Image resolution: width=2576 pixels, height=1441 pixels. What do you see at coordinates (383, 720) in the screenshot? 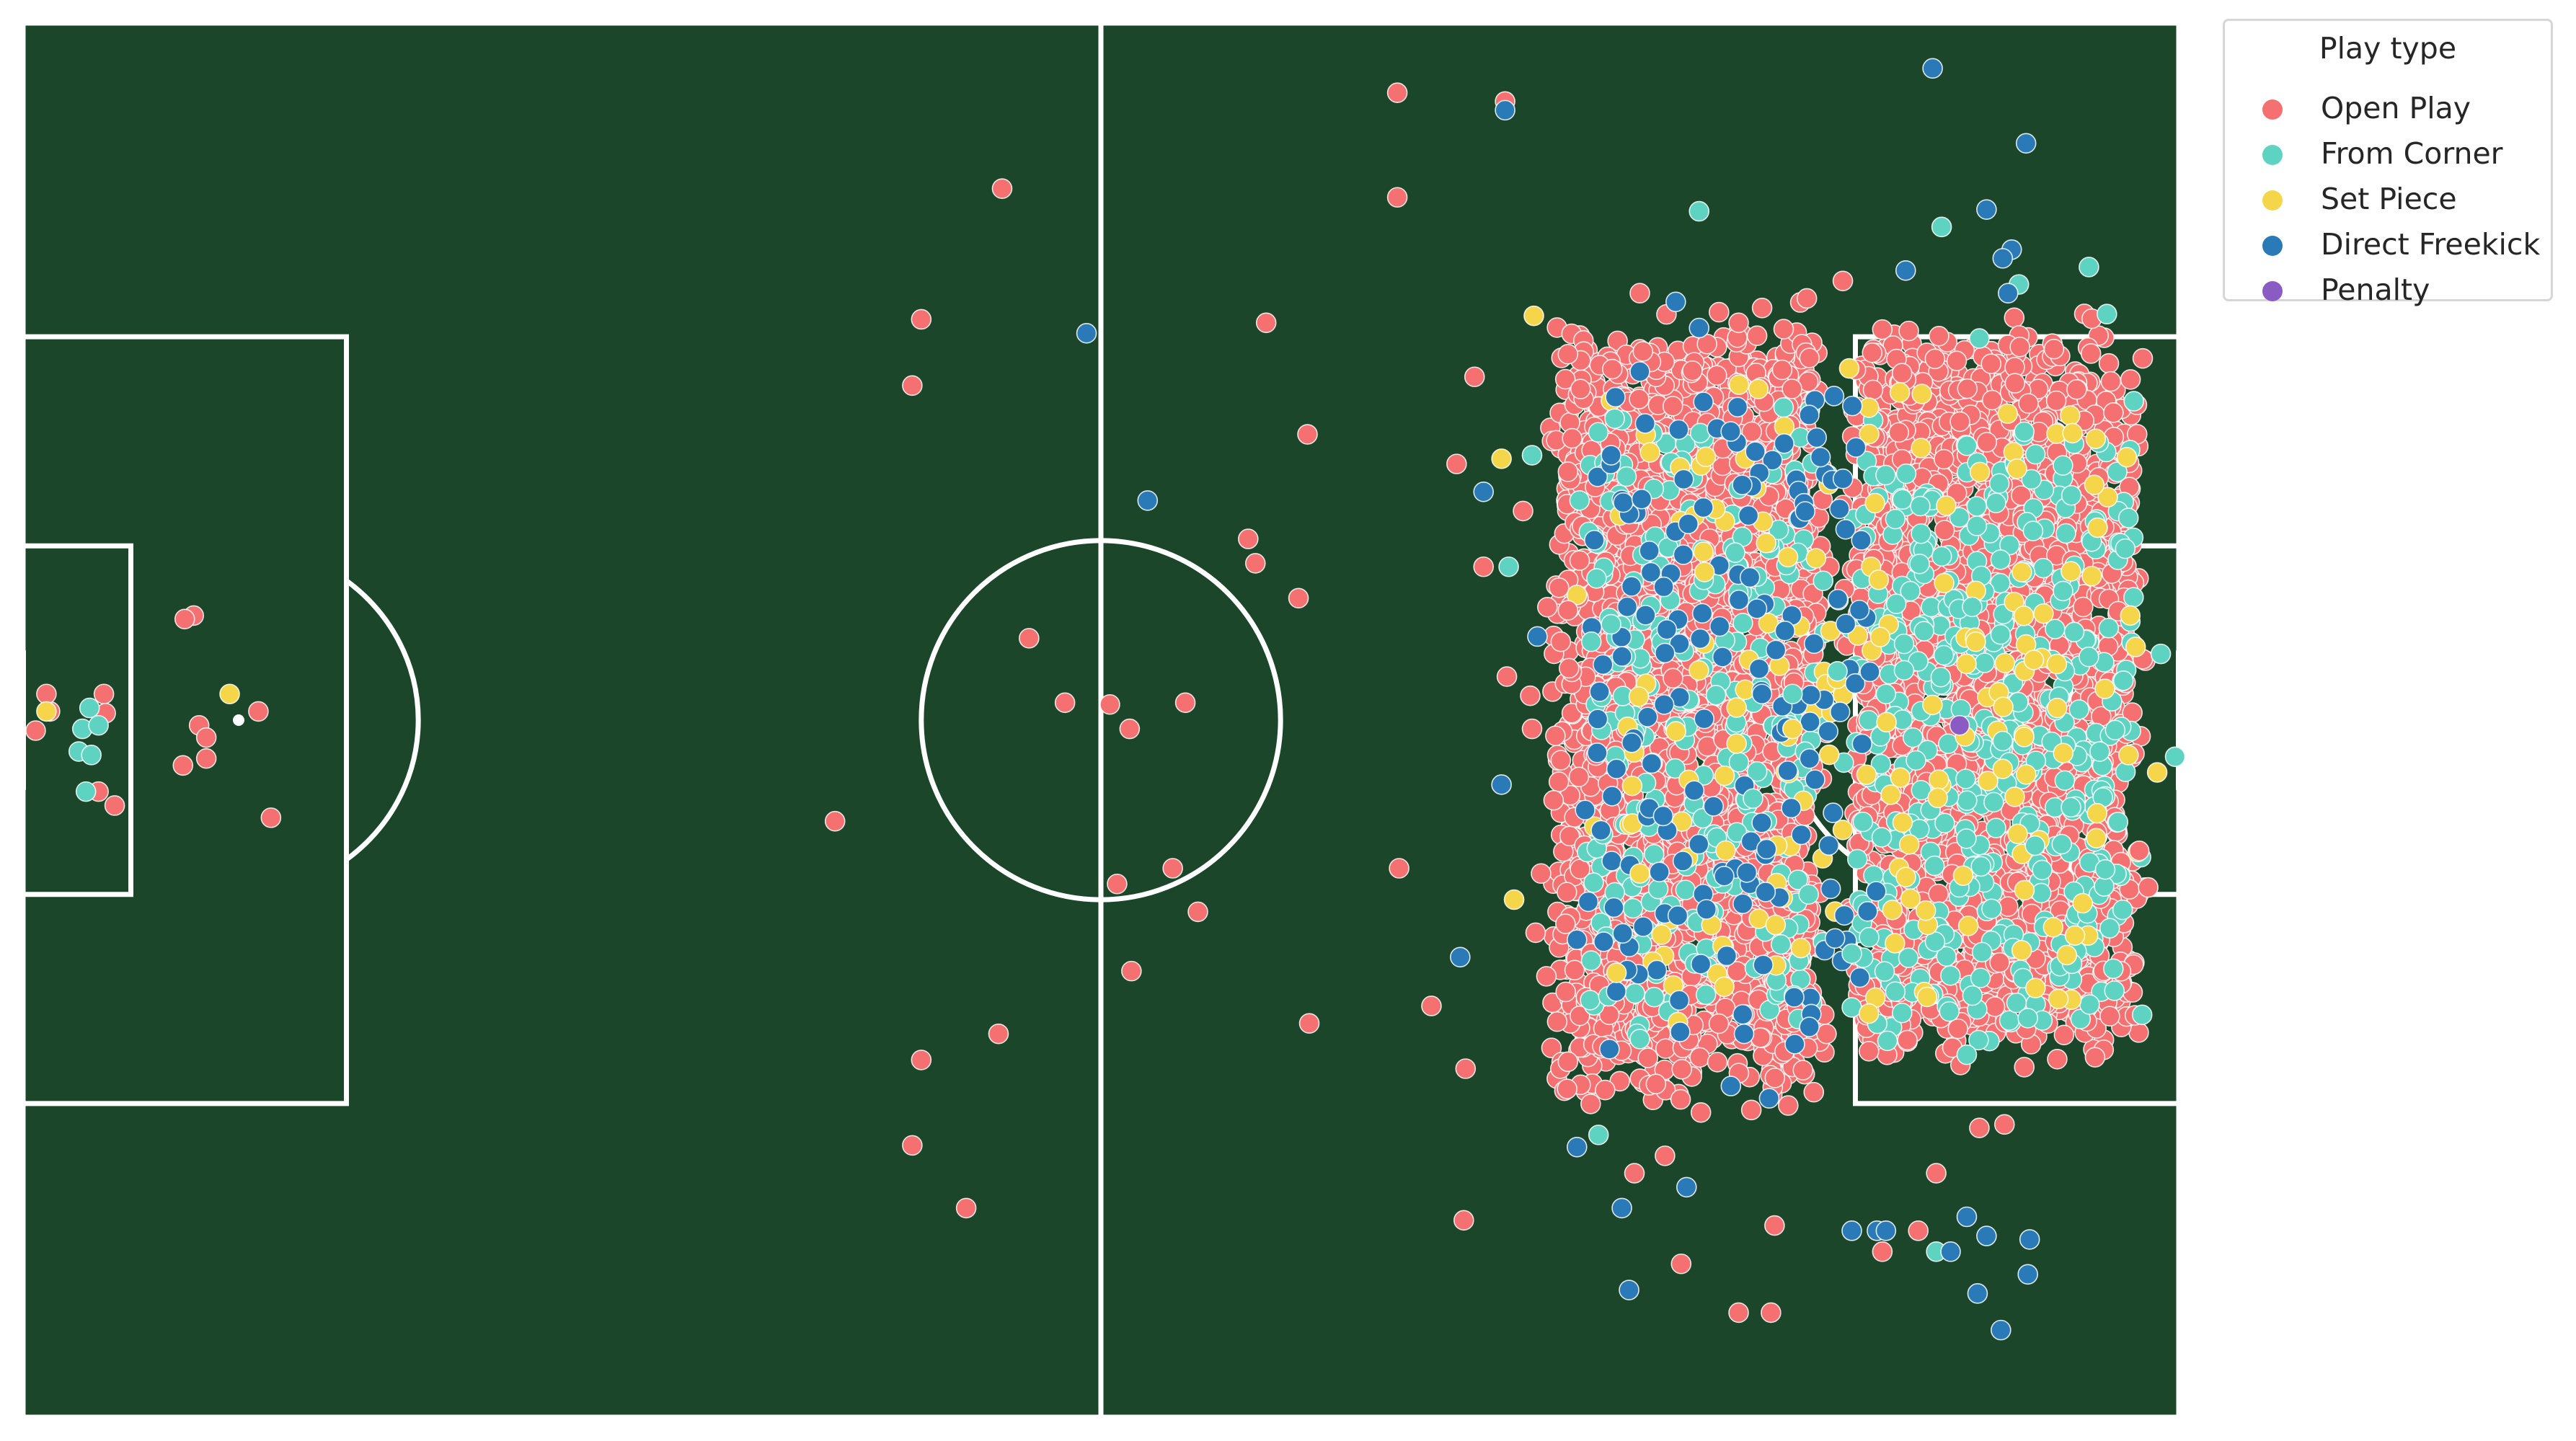
I see `left-penalty-arc` at bounding box center [383, 720].